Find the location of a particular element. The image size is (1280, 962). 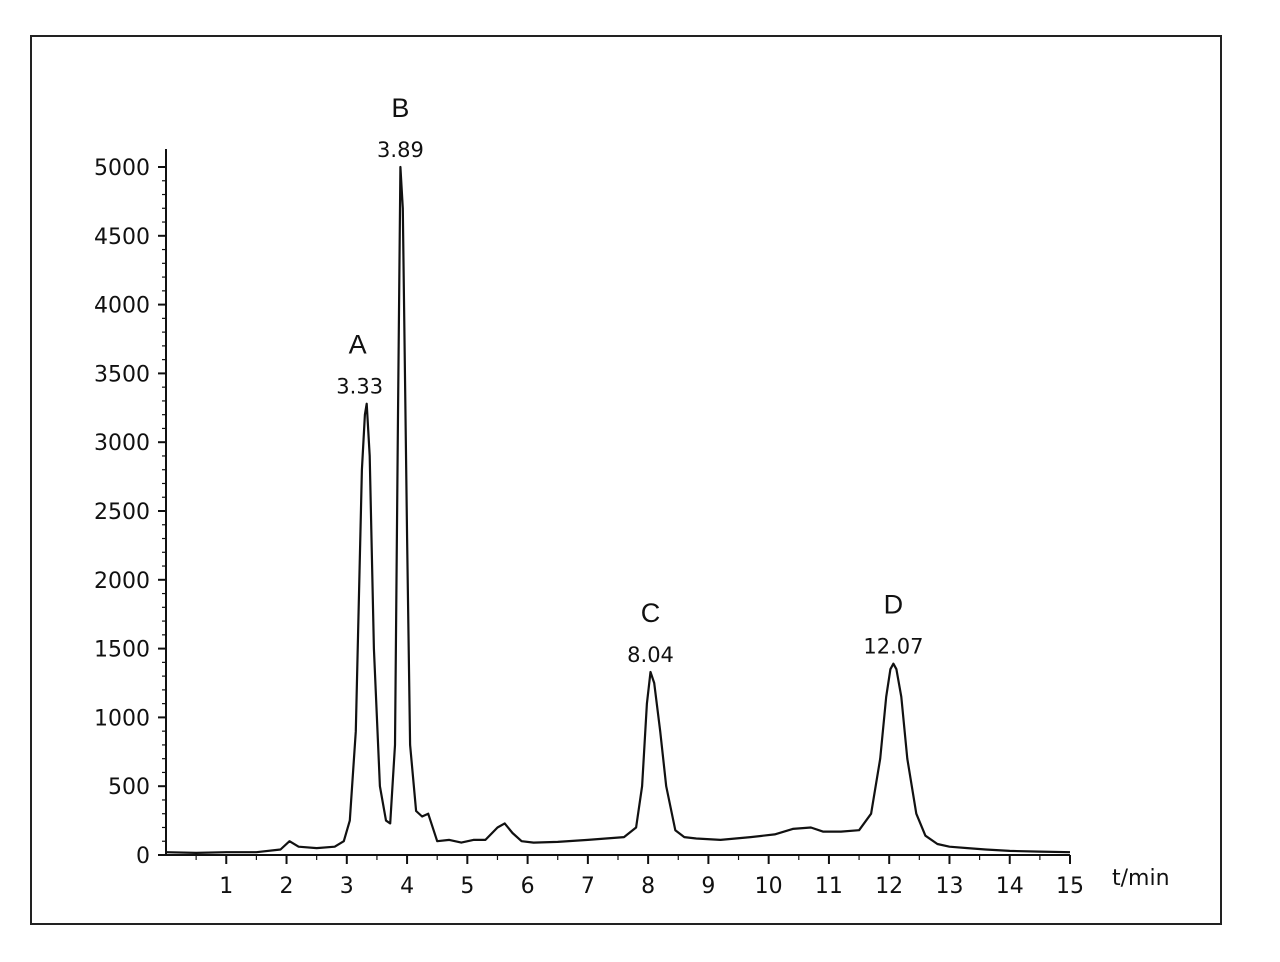

x-tick-label: 3 is located at coordinates (347, 886).